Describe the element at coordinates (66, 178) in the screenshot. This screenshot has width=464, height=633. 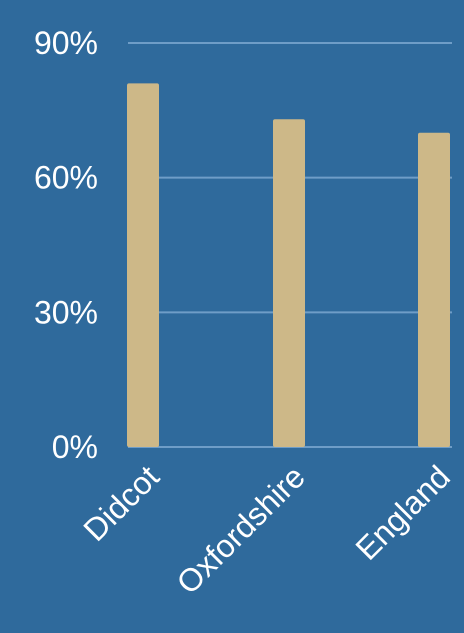
I see `y-tick-label: 60%` at that location.